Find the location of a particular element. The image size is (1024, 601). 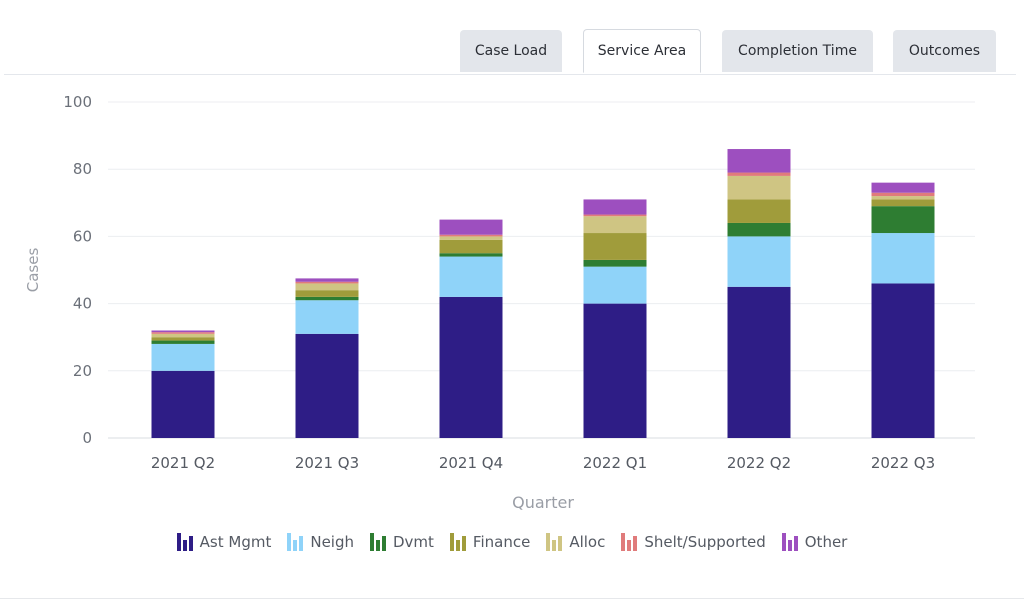

y-tick-label: 60 is located at coordinates (82, 236).